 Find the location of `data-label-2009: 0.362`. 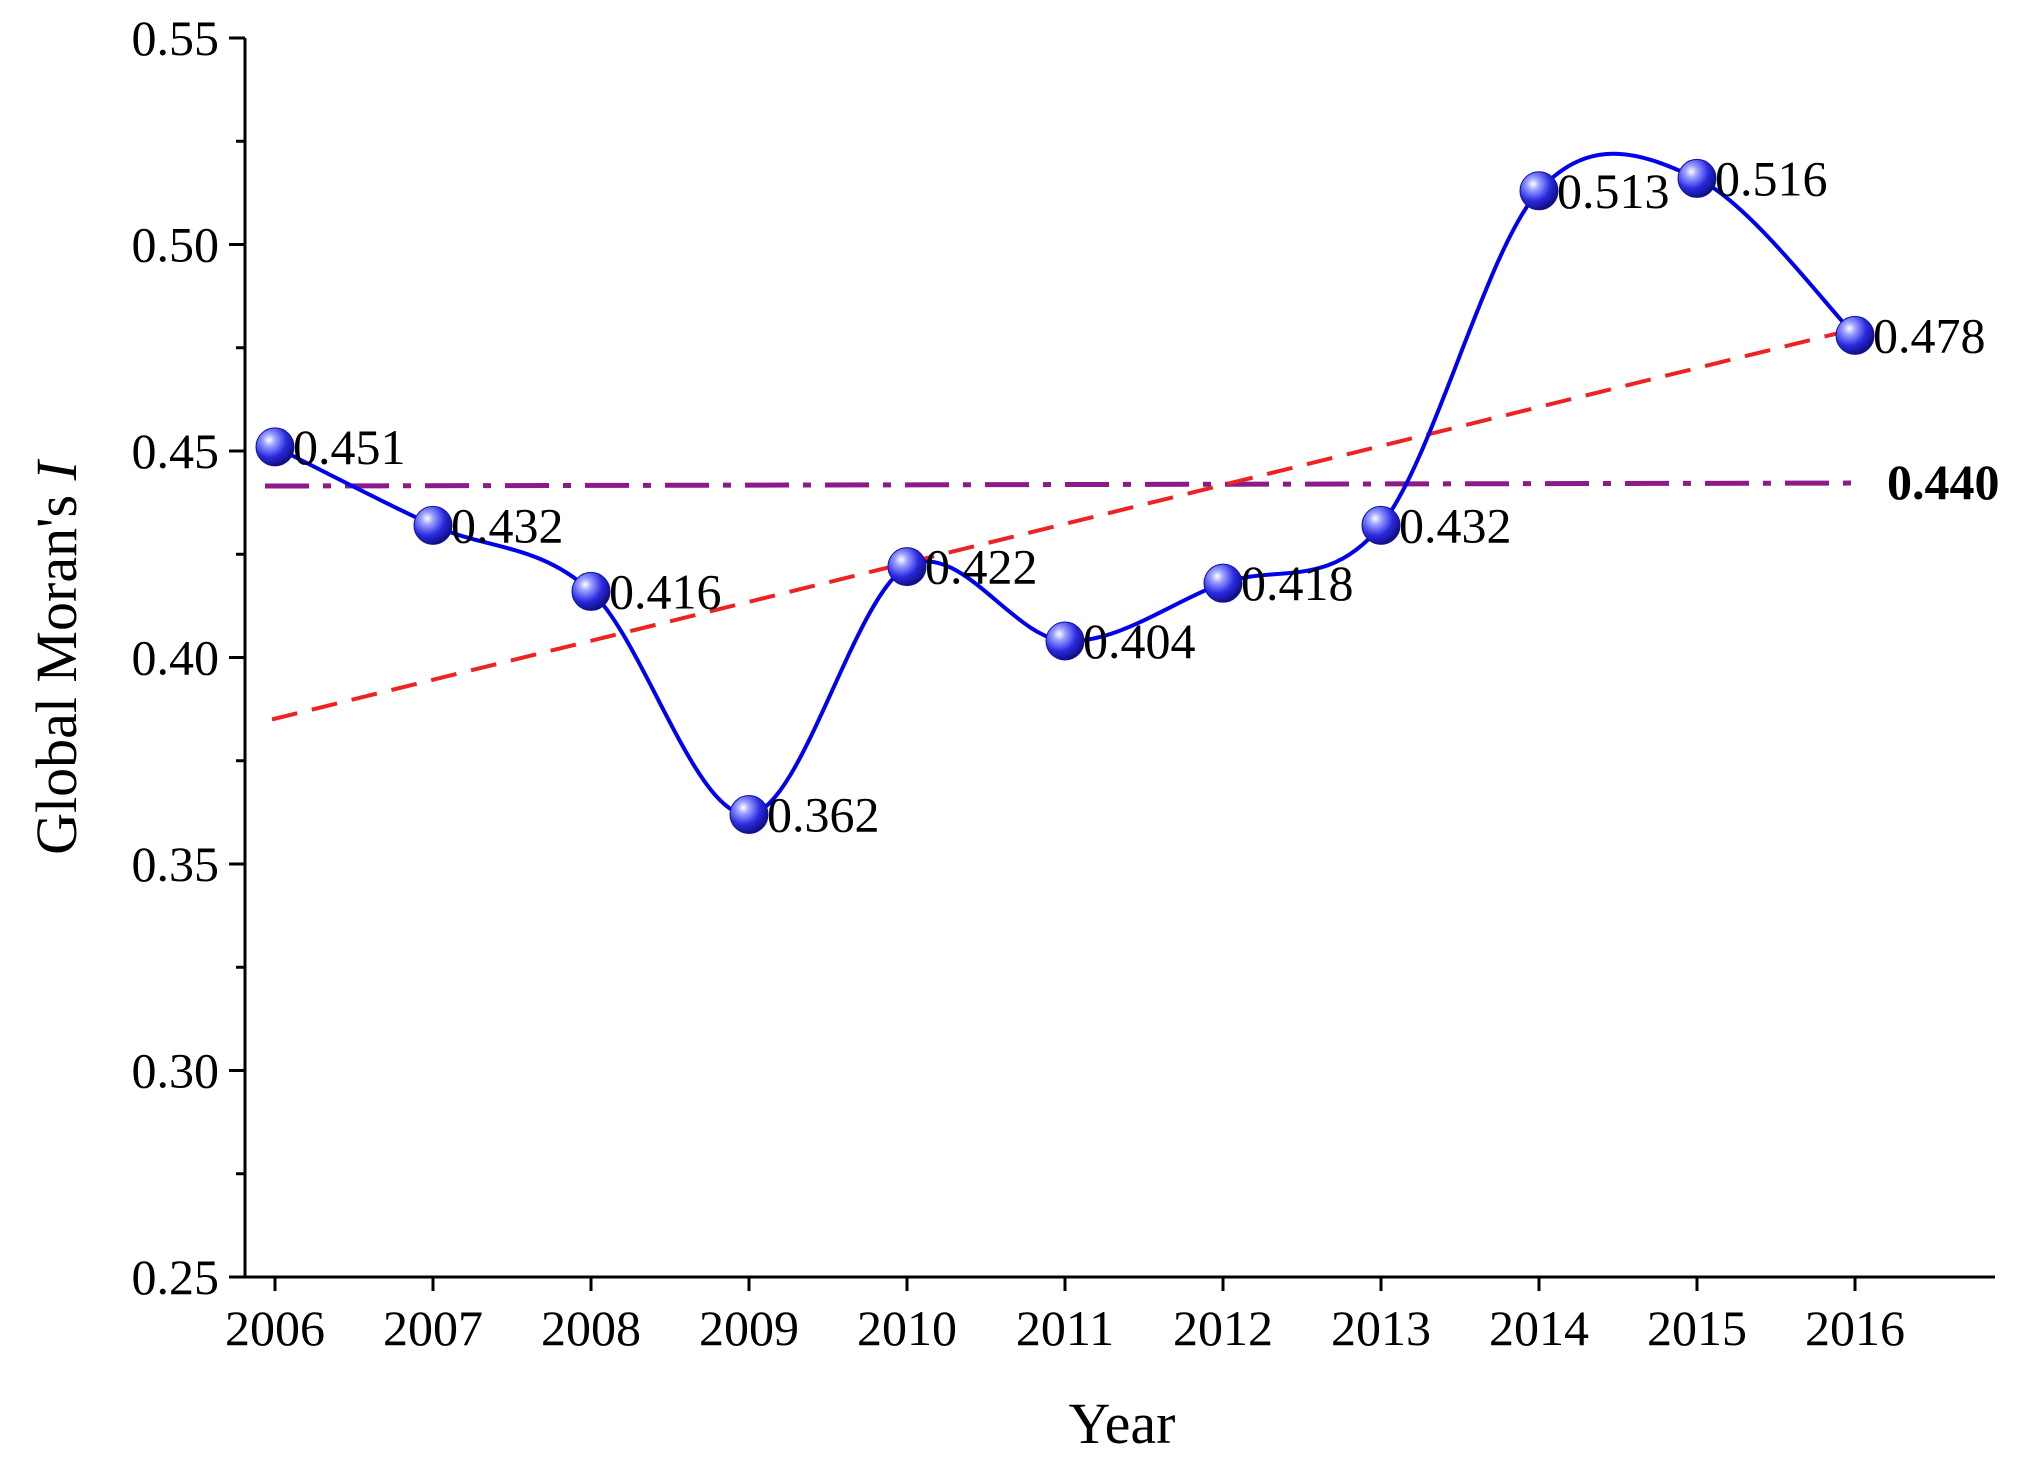

data-label-2009: 0.362 is located at coordinates (823, 814).